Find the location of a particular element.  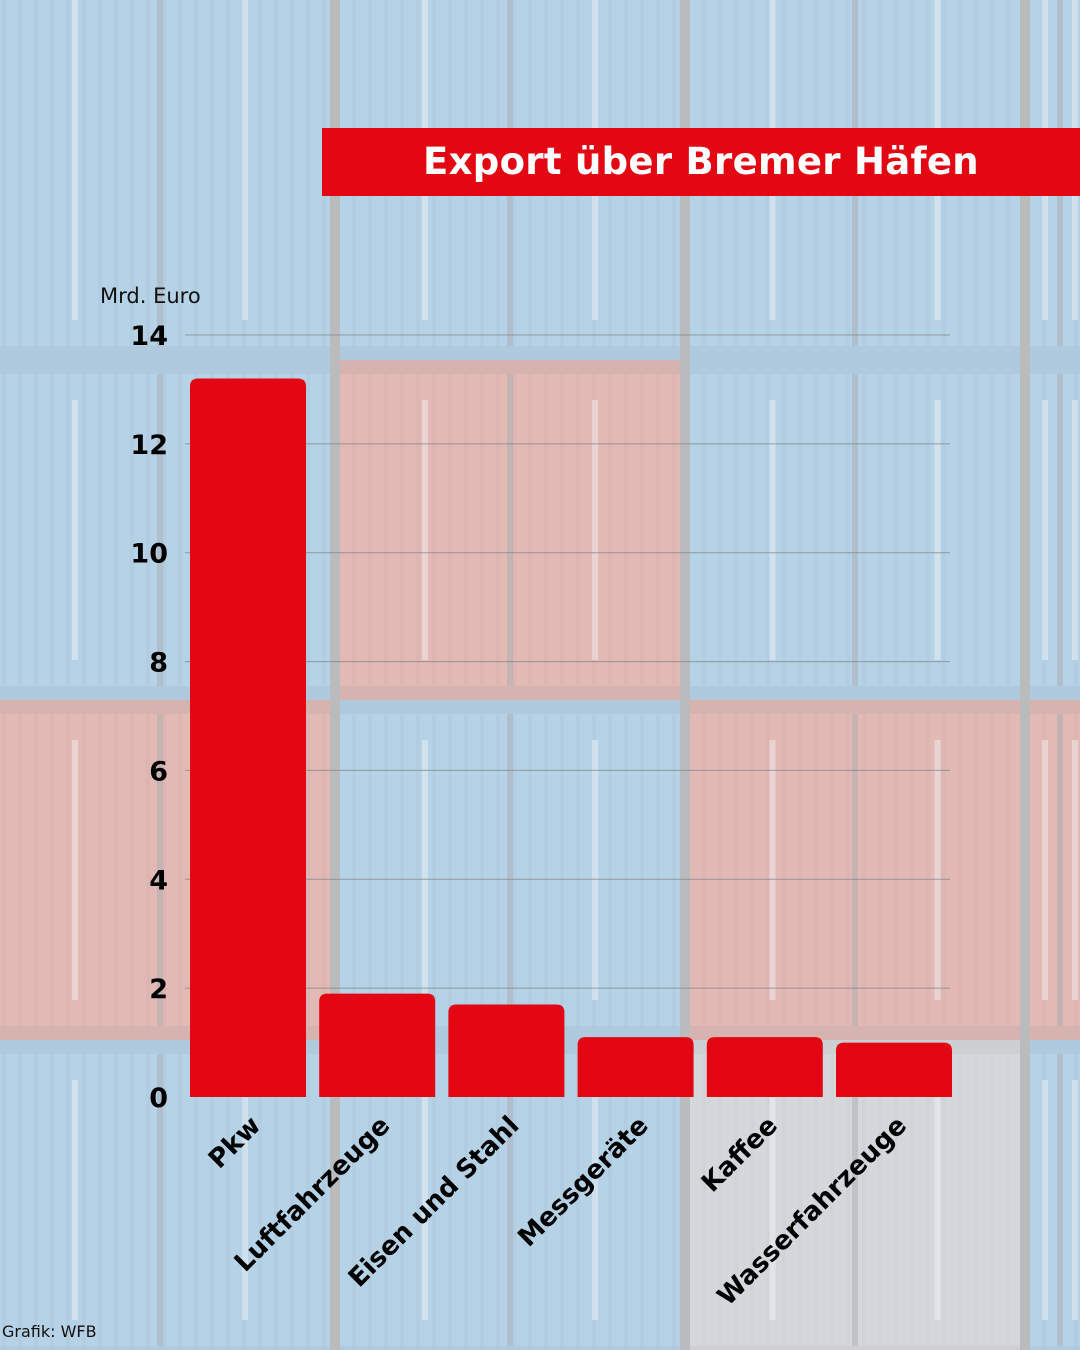

category-label: Messgeräte is located at coordinates (583, 1182).